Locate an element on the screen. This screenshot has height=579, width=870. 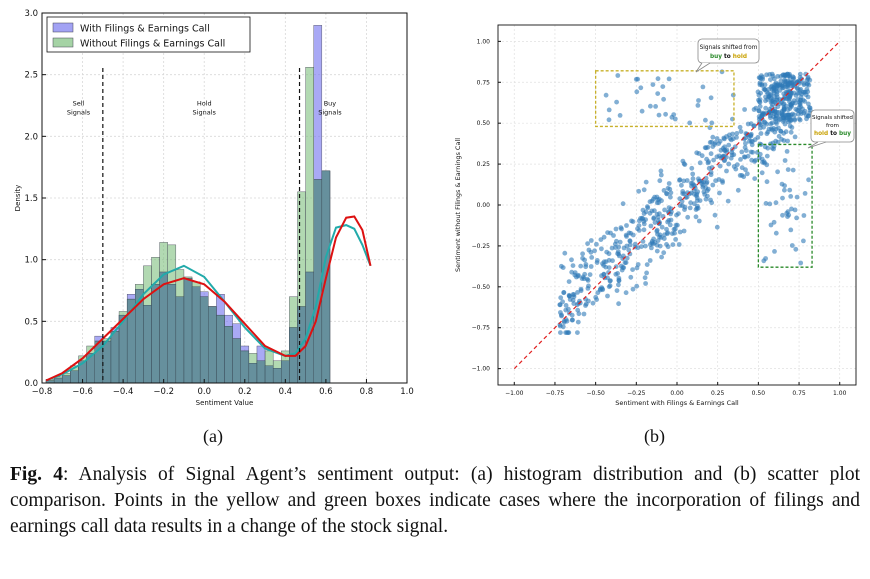
x-tick-label: 0.25 is located at coordinates (718, 393).